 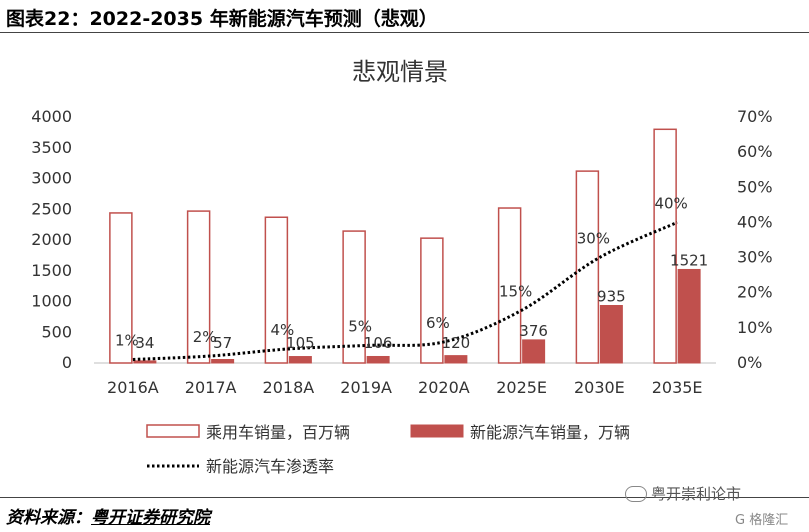 What do you see at coordinates (51, 301) in the screenshot?
I see `y-tick-label: 1000` at bounding box center [51, 301].